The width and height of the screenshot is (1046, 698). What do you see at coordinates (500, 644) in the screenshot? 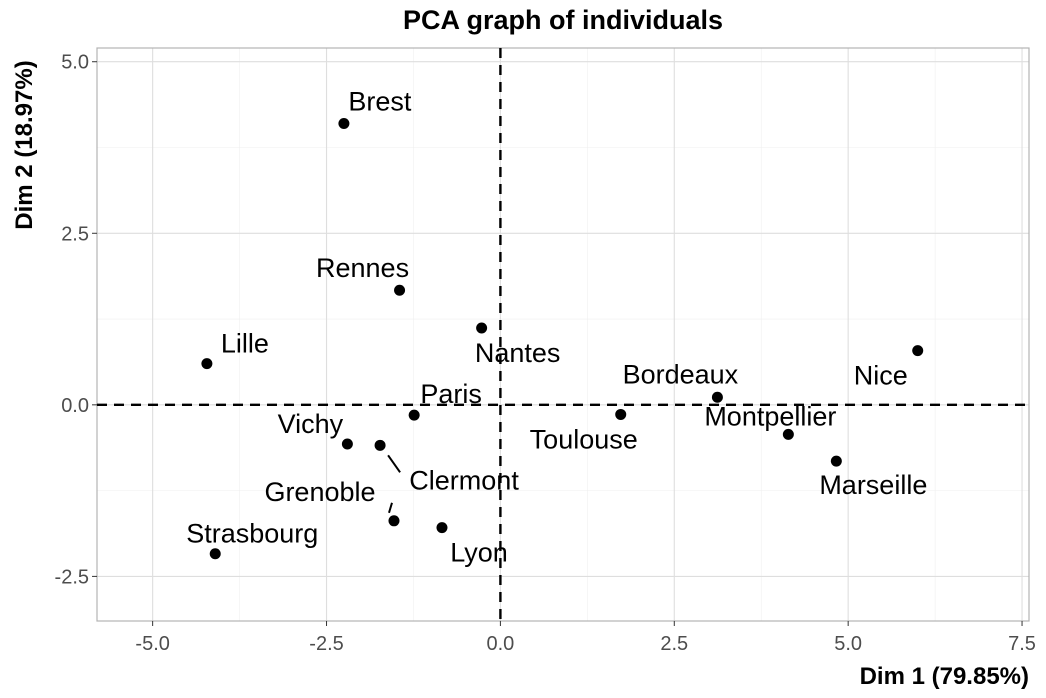
I see `x-tick-label: 0.0` at bounding box center [500, 644].